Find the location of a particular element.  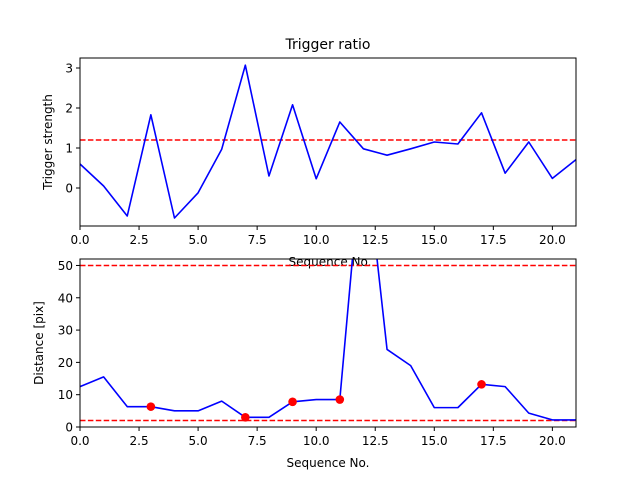

bottom-y-tick-label: 30 is located at coordinates (65, 331).